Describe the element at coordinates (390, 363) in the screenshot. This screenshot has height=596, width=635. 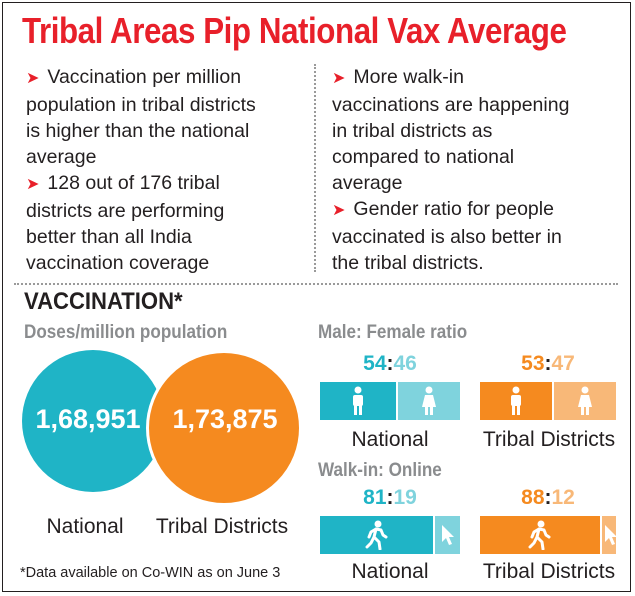
I see `national-gender-ratio: 54:46` at that location.